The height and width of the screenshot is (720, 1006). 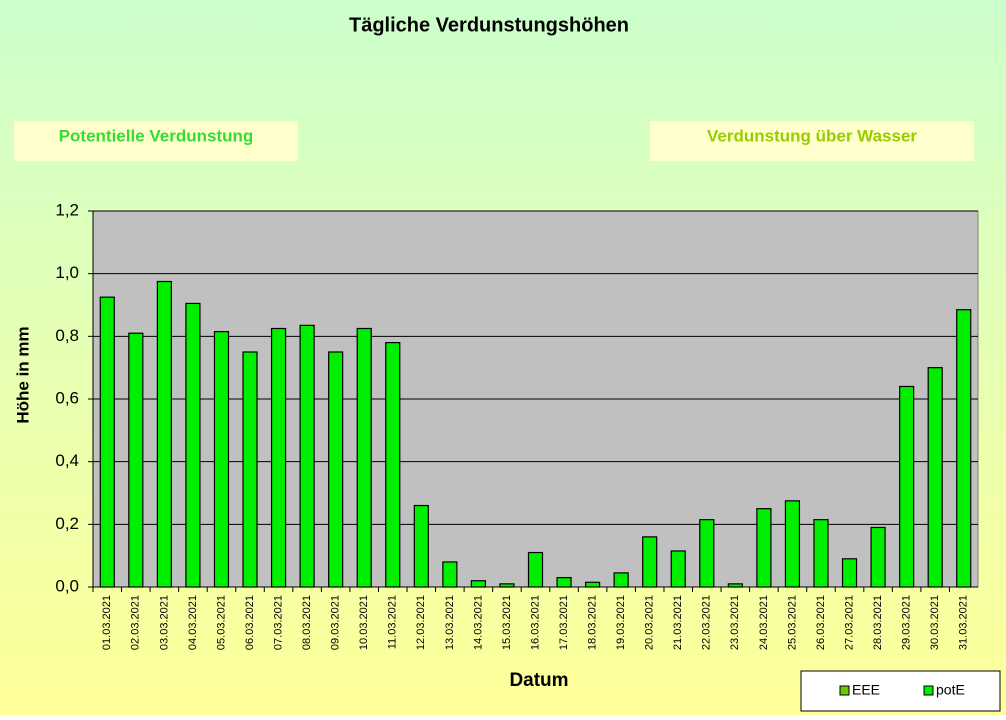 What do you see at coordinates (107, 622) in the screenshot?
I see `x-tick-label: 01.03.2021` at bounding box center [107, 622].